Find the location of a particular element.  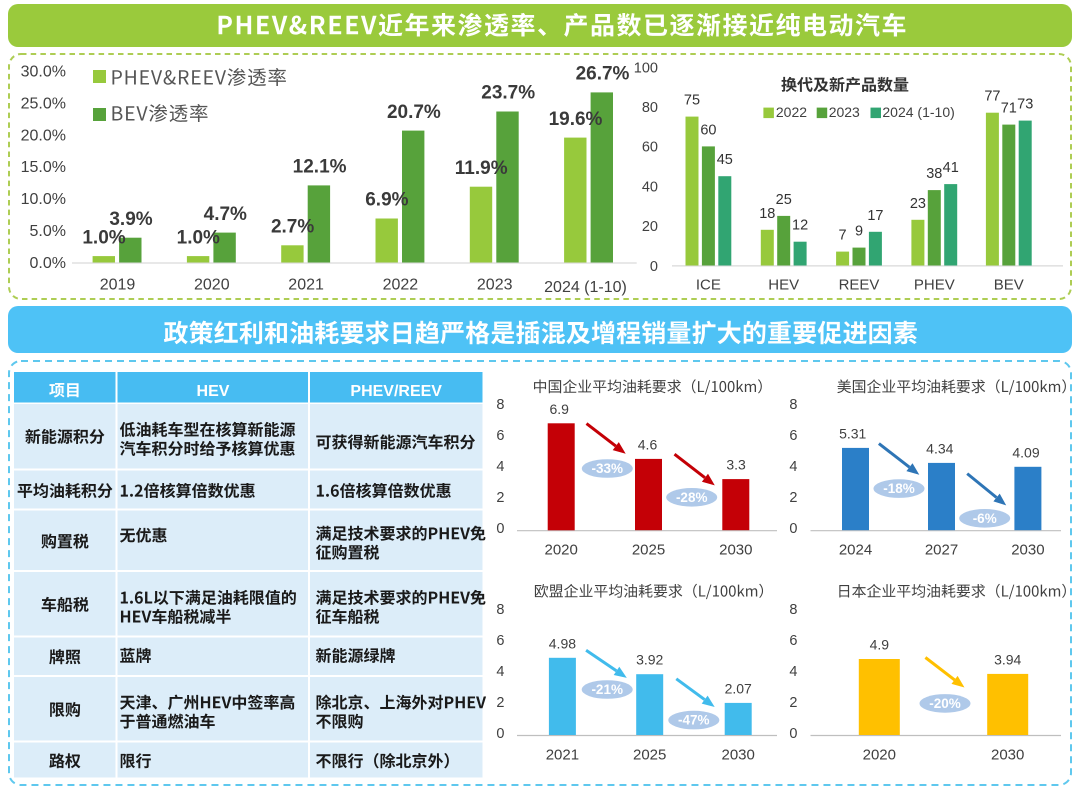

svg-text: 11.9% is located at coordinates (481, 168).